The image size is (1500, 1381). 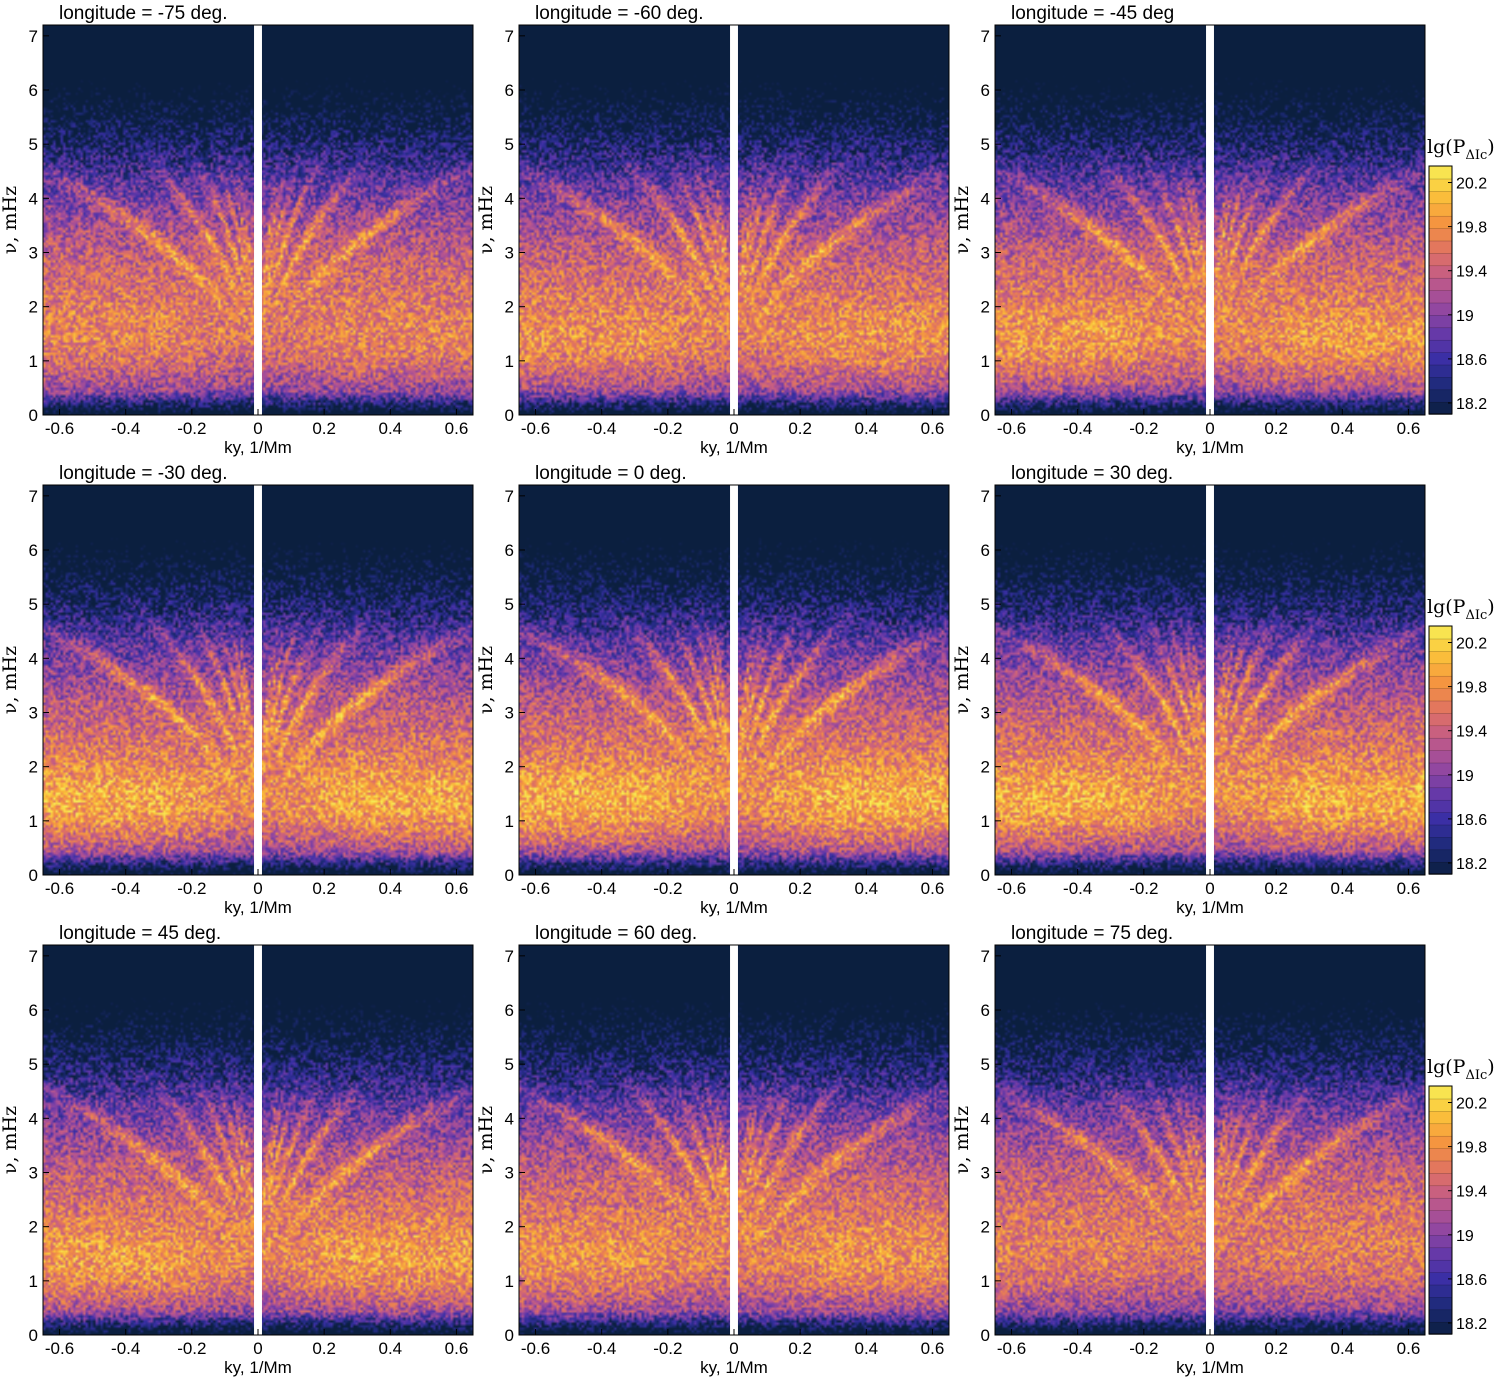 I want to click on colorbar-title: lg(PΔIc), so click(x=1461, y=149).